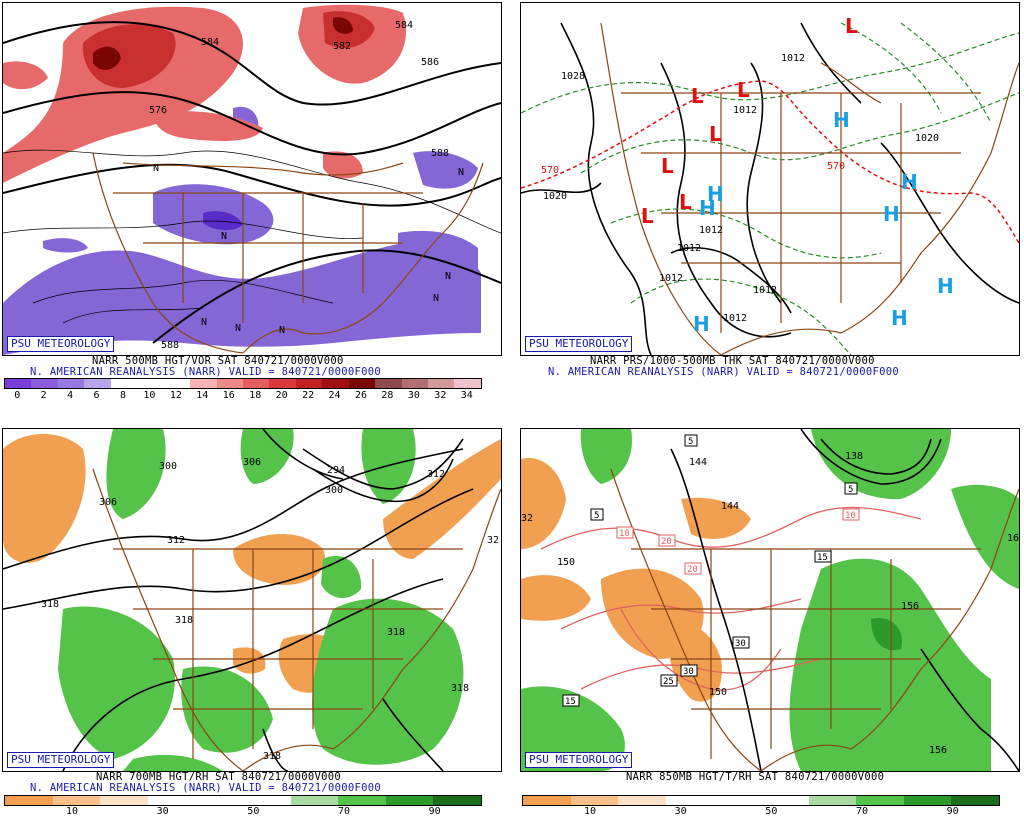 This screenshot has width=1024, height=819. Describe the element at coordinates (123, 94) in the screenshot. I see `high-vorticity-area` at that location.